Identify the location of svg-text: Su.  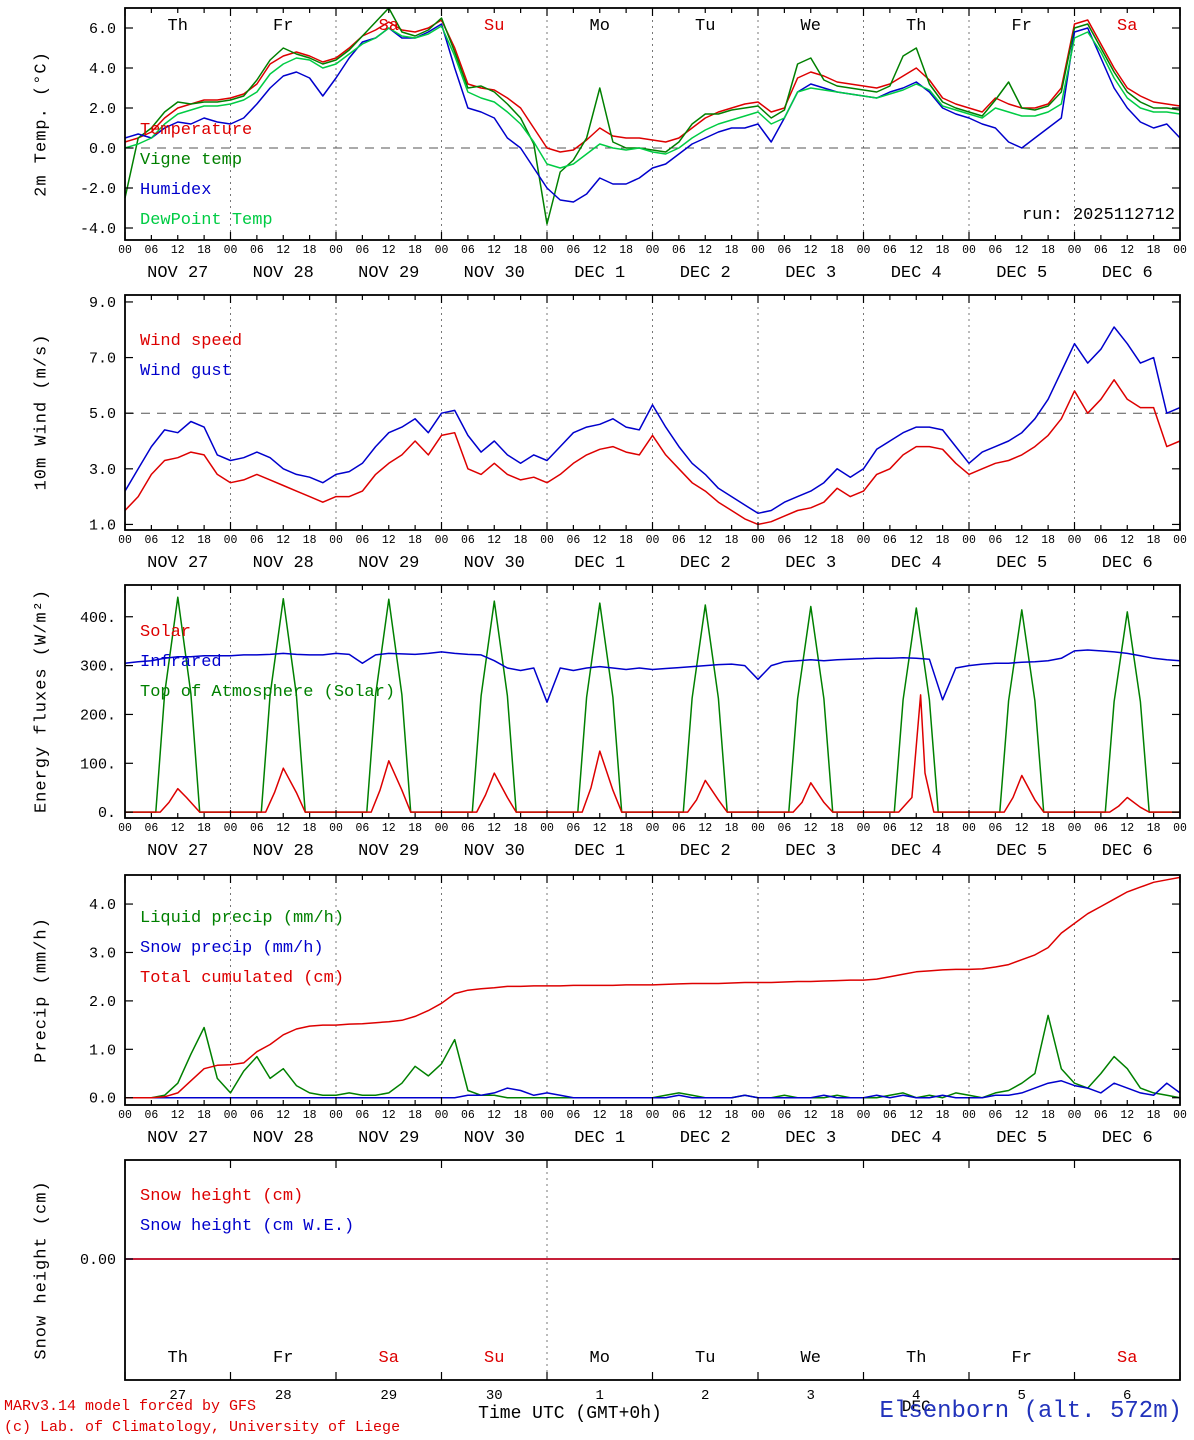
(494, 1358).